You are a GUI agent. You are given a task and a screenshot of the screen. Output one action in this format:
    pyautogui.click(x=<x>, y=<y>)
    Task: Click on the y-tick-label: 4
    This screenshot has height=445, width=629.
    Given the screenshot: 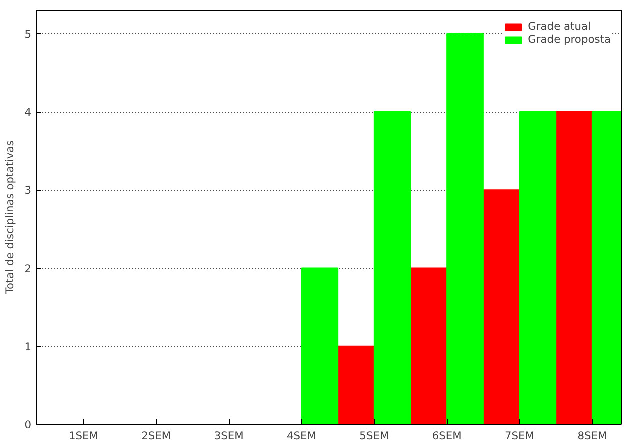 What is the action you would take?
    pyautogui.click(x=28, y=113)
    